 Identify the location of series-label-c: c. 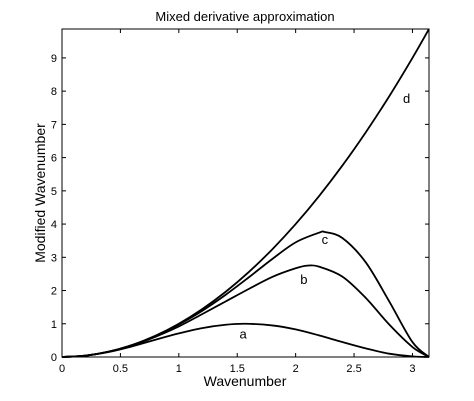
(325, 239).